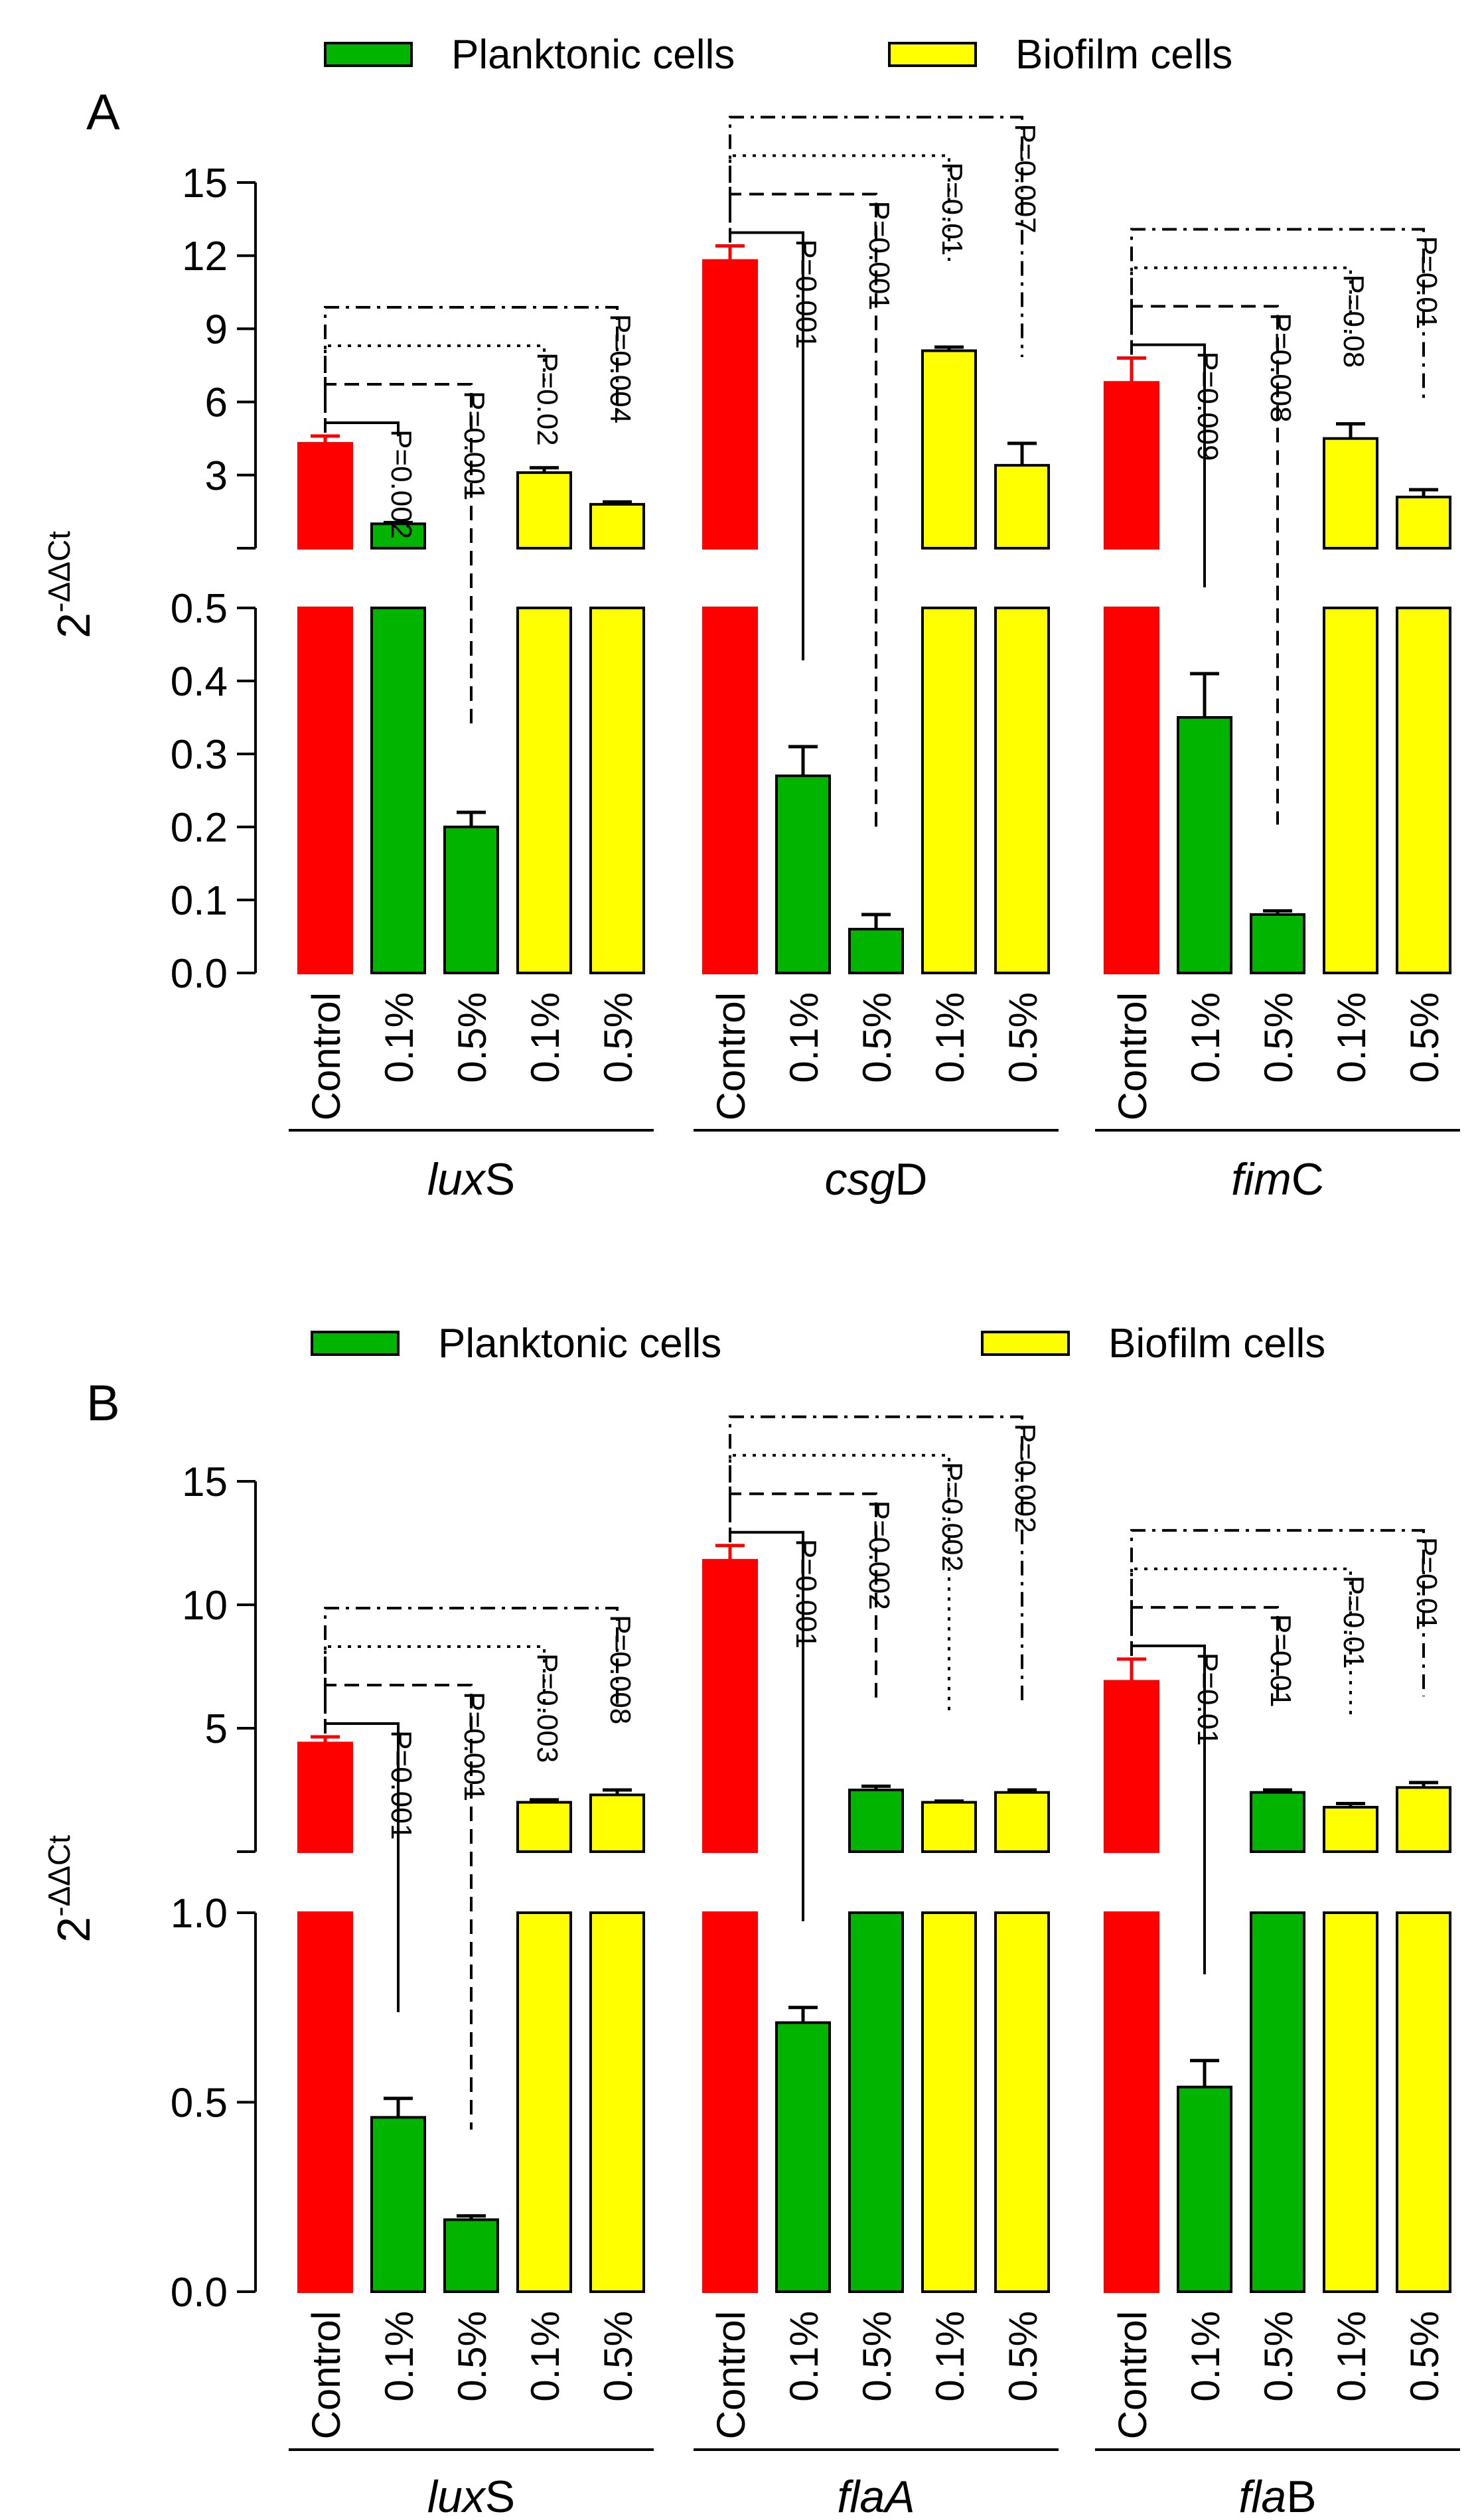 The image size is (1480, 2520). What do you see at coordinates (730, 2102) in the screenshot?
I see `bar-flaA-0-lower` at bounding box center [730, 2102].